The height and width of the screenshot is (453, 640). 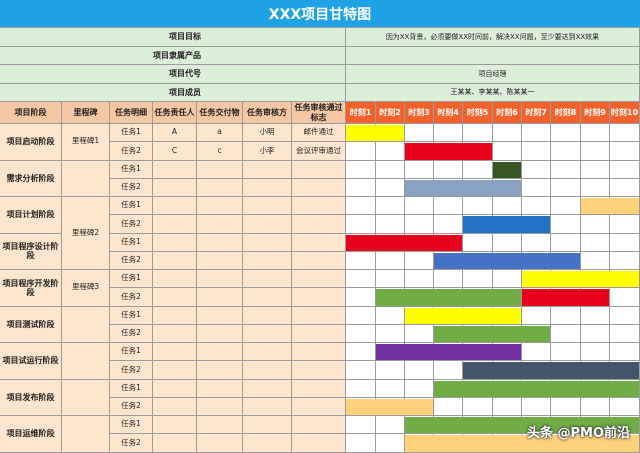 What do you see at coordinates (31, 113) in the screenshot?
I see `column-header: 项目阶段` at bounding box center [31, 113].